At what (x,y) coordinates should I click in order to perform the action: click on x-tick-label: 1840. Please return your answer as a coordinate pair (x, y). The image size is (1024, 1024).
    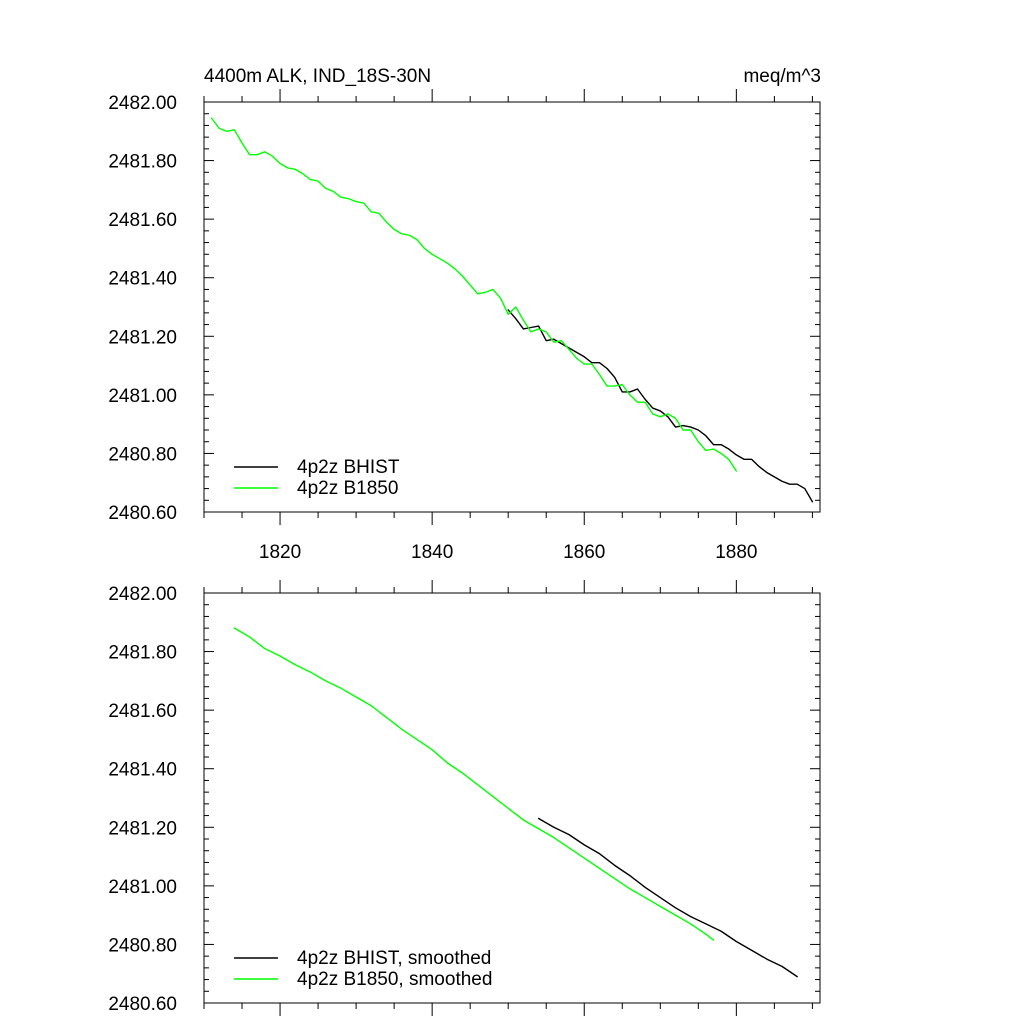
    Looking at the image, I should click on (432, 552).